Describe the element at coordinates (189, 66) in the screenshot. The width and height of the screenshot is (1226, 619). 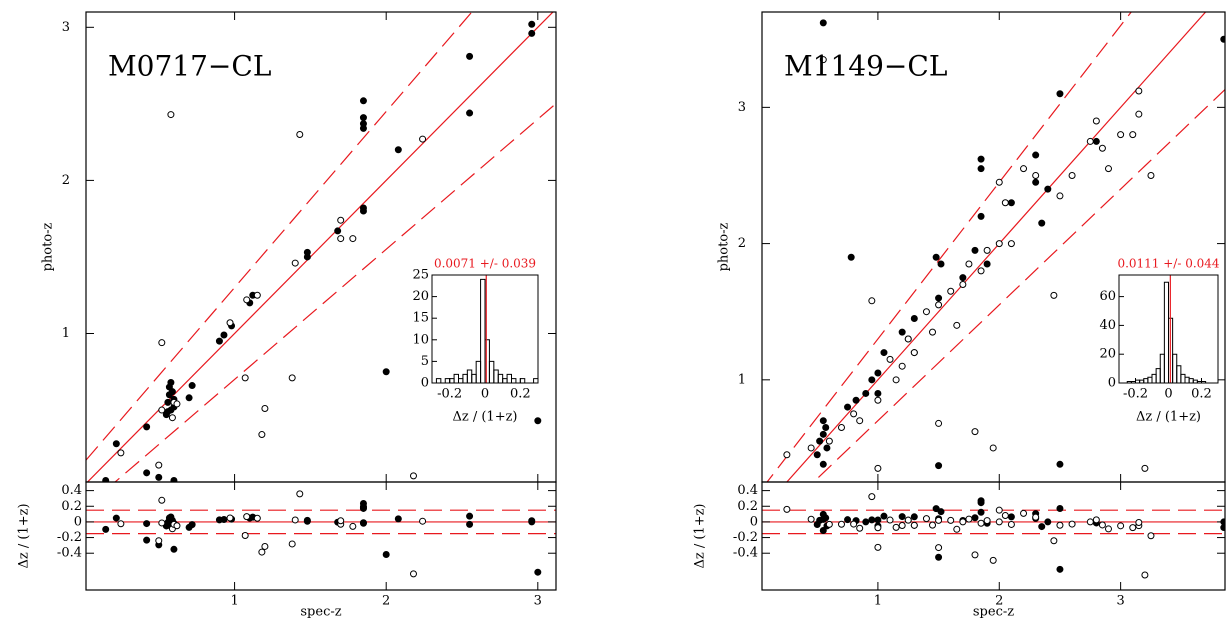
I see `cluster-label: M0717−CL` at that location.